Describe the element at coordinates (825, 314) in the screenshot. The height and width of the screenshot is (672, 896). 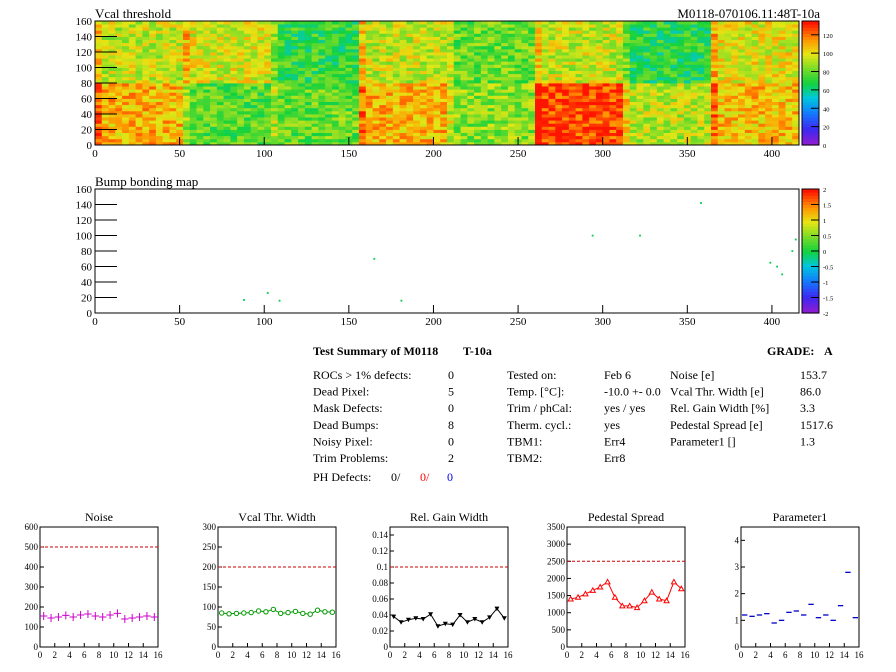
I see `colorbar-tick-label: -2` at that location.